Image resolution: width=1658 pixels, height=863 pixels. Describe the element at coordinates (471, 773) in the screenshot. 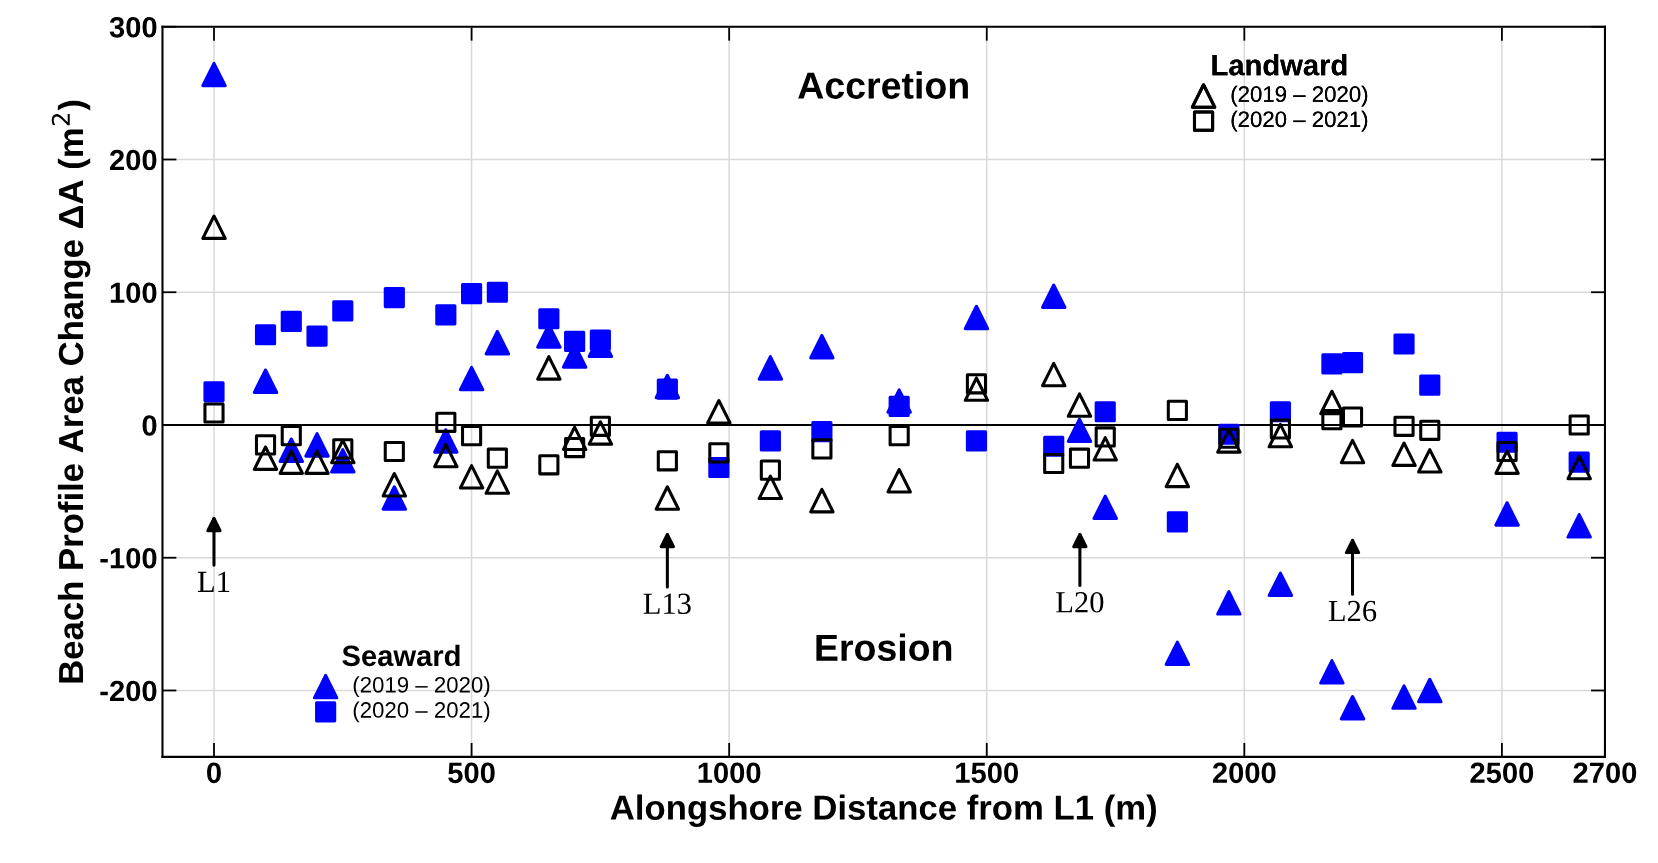

I see `x-tick-label: 500` at that location.